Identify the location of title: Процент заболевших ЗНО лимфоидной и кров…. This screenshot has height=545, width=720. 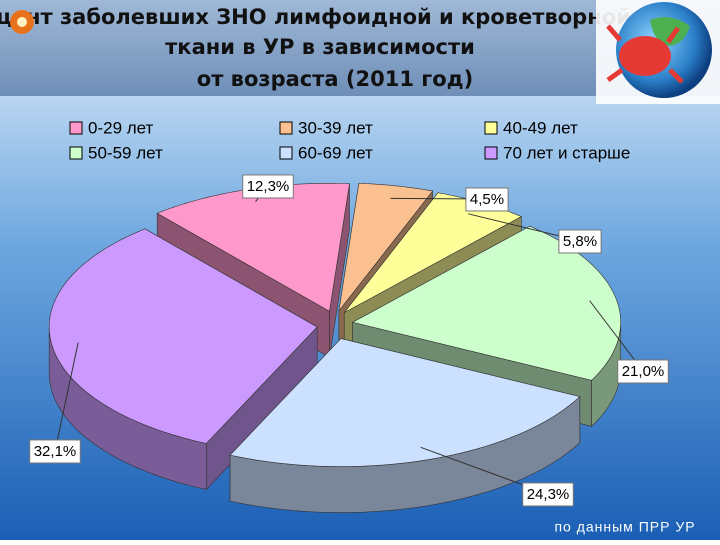
(315, 48).